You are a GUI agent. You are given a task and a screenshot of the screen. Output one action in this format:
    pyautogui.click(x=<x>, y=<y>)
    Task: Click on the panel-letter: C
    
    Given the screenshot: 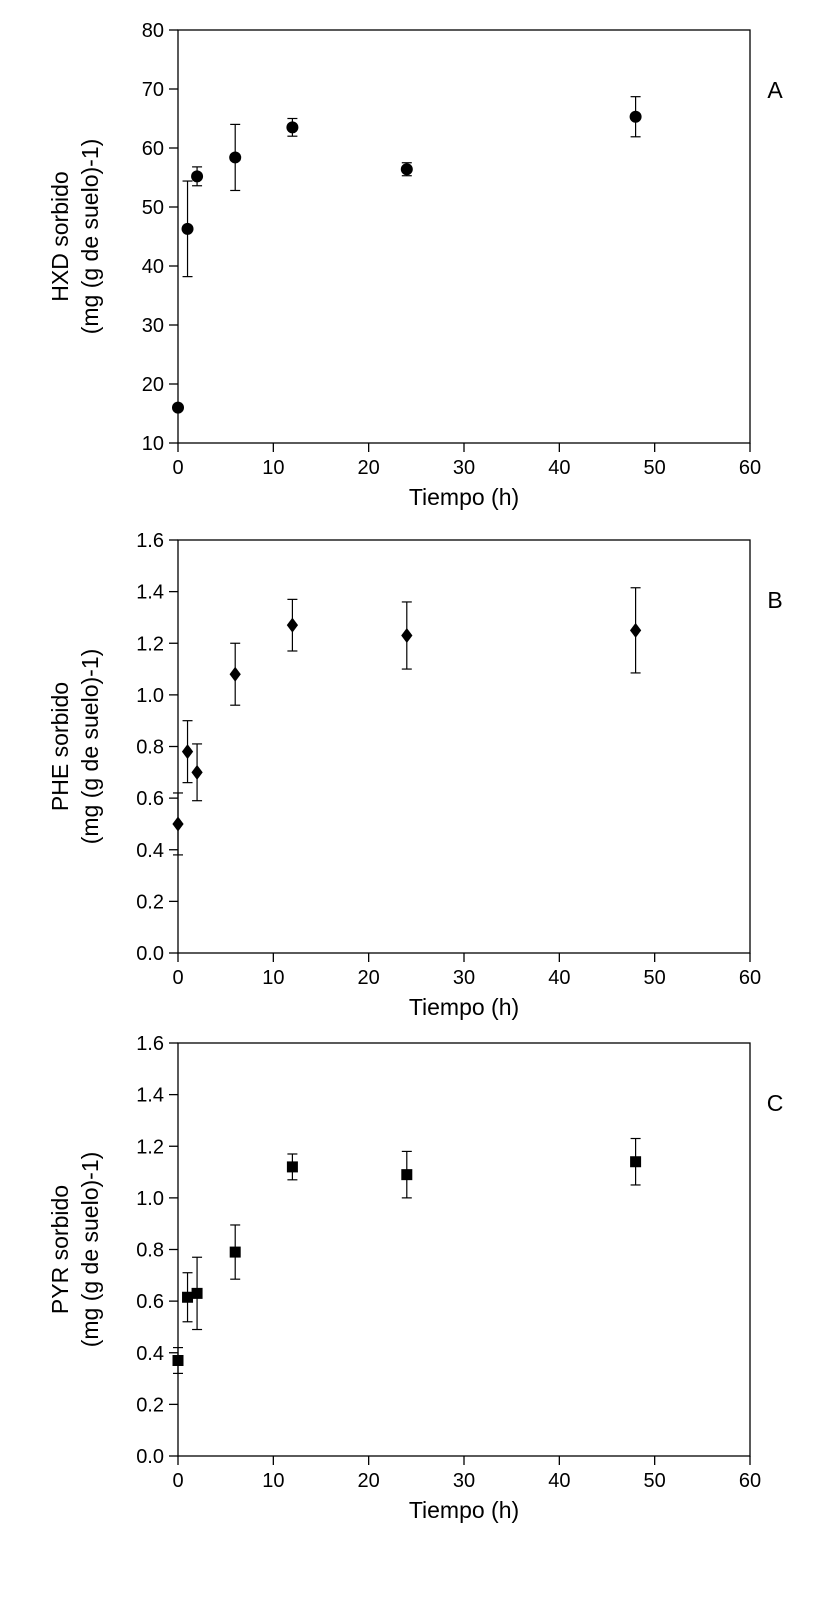 What is the action you would take?
    pyautogui.click(x=775, y=1103)
    